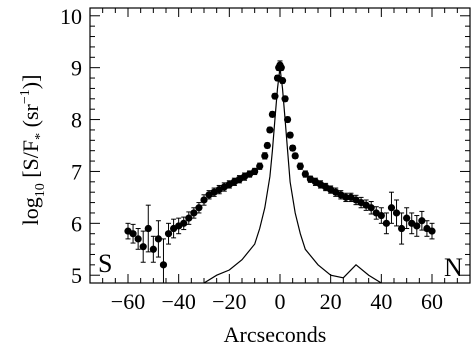  What do you see at coordinates (381, 301) in the screenshot?
I see `x-tick-label: 40` at bounding box center [381, 301].